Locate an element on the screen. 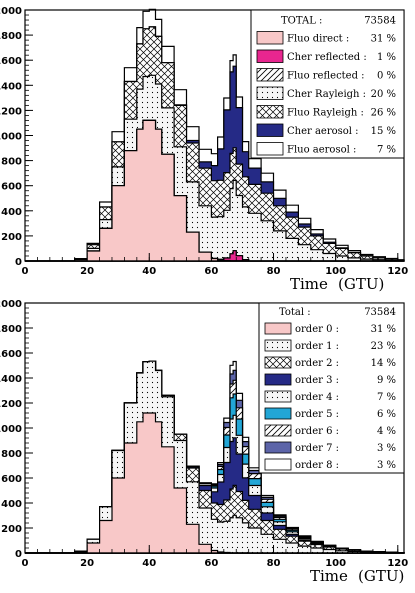 The image size is (415, 593). legend-series-pct: 20 % is located at coordinates (383, 94).